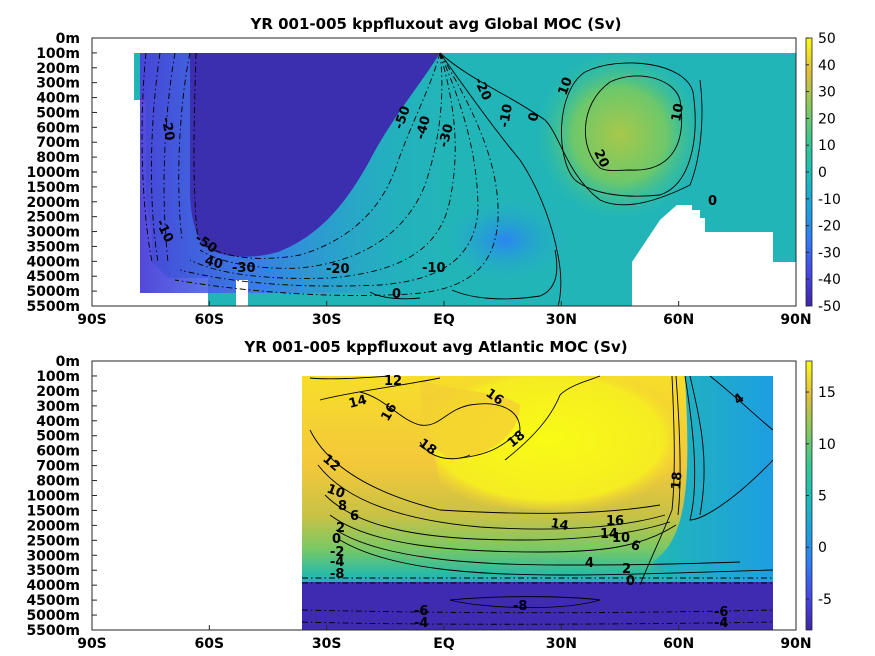 The width and height of the screenshot is (875, 656). I want to click on atlantic-contour-label: 10, so click(621, 538).